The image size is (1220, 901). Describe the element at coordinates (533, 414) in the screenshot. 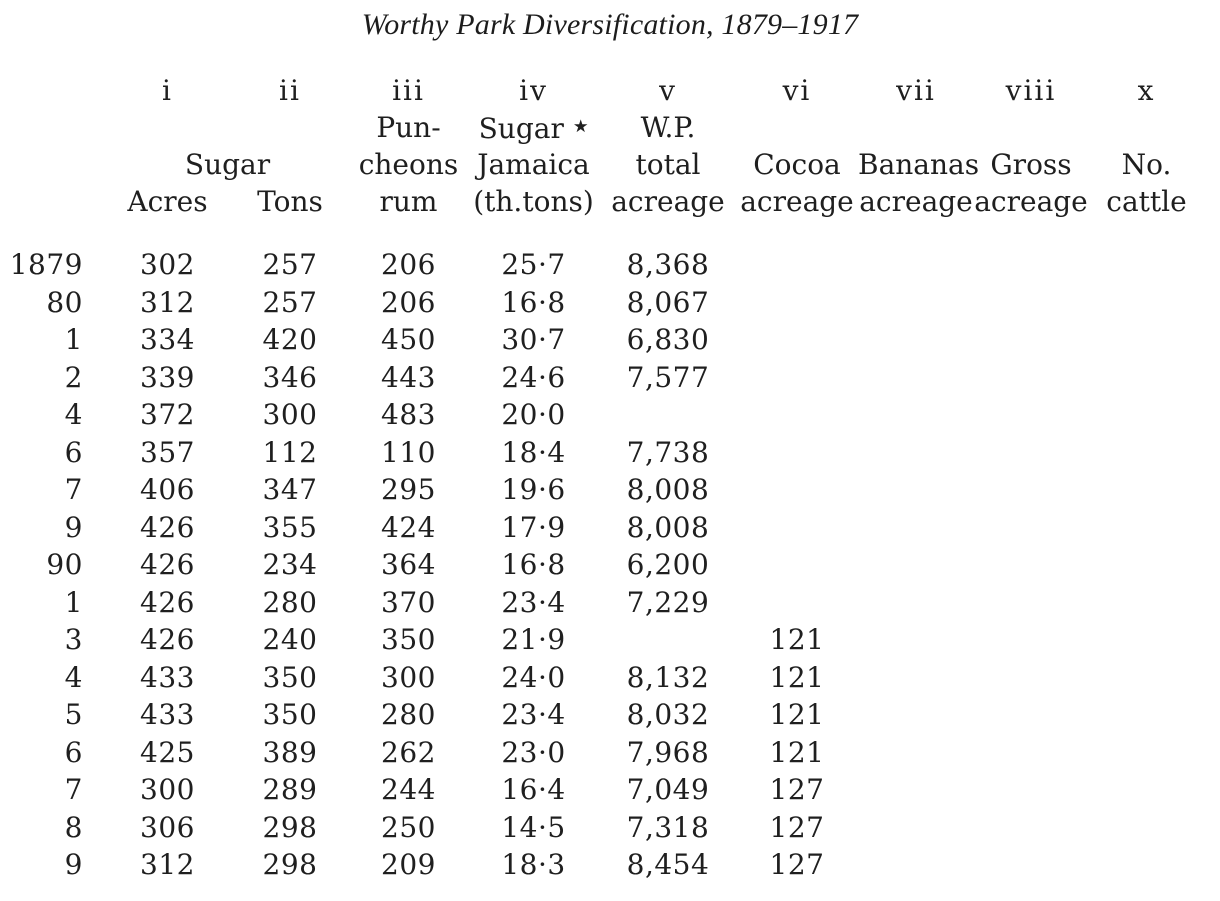

I see `value-cell: 20·0` at that location.